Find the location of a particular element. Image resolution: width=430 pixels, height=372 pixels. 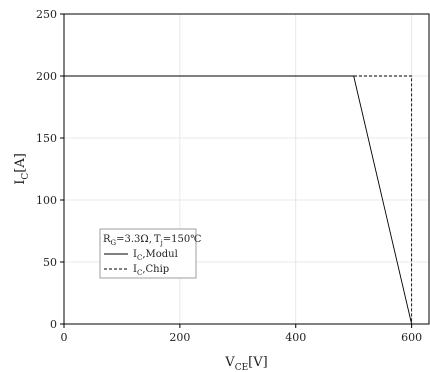

x-tick-label-0: 0 is located at coordinates (64, 337).